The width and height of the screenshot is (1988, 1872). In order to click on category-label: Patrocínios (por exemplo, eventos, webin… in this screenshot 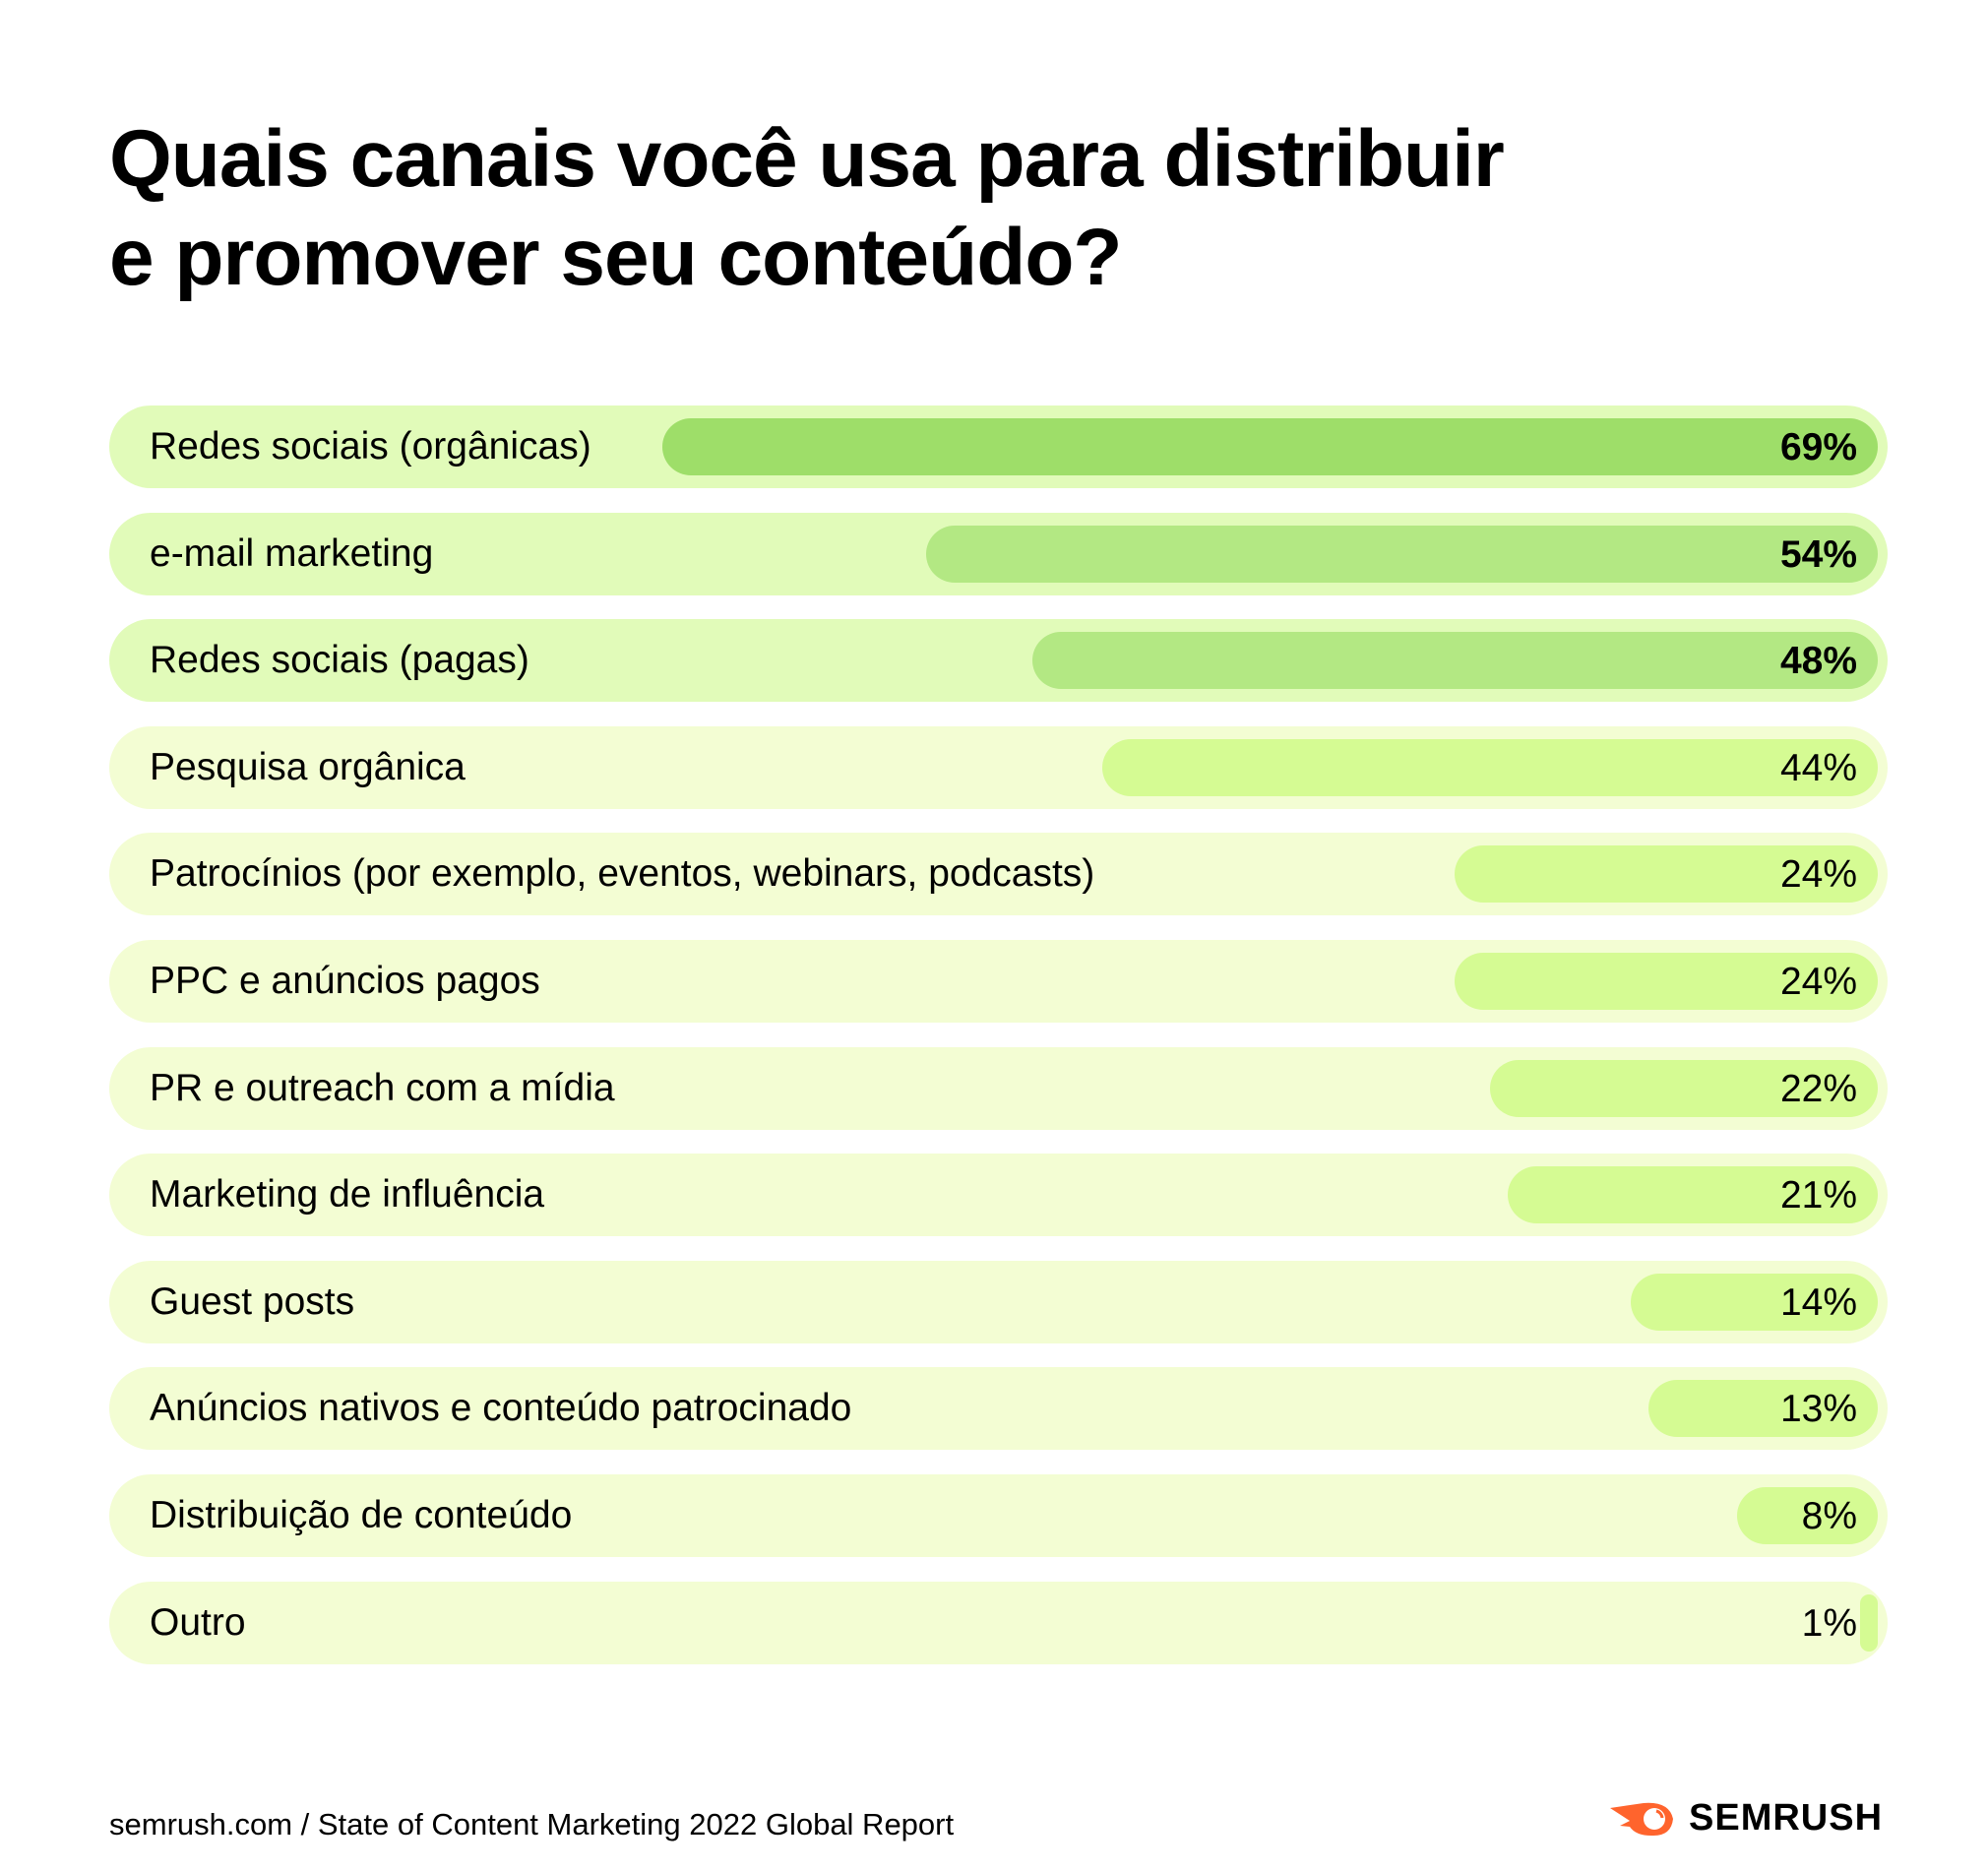, I will do `click(623, 874)`.